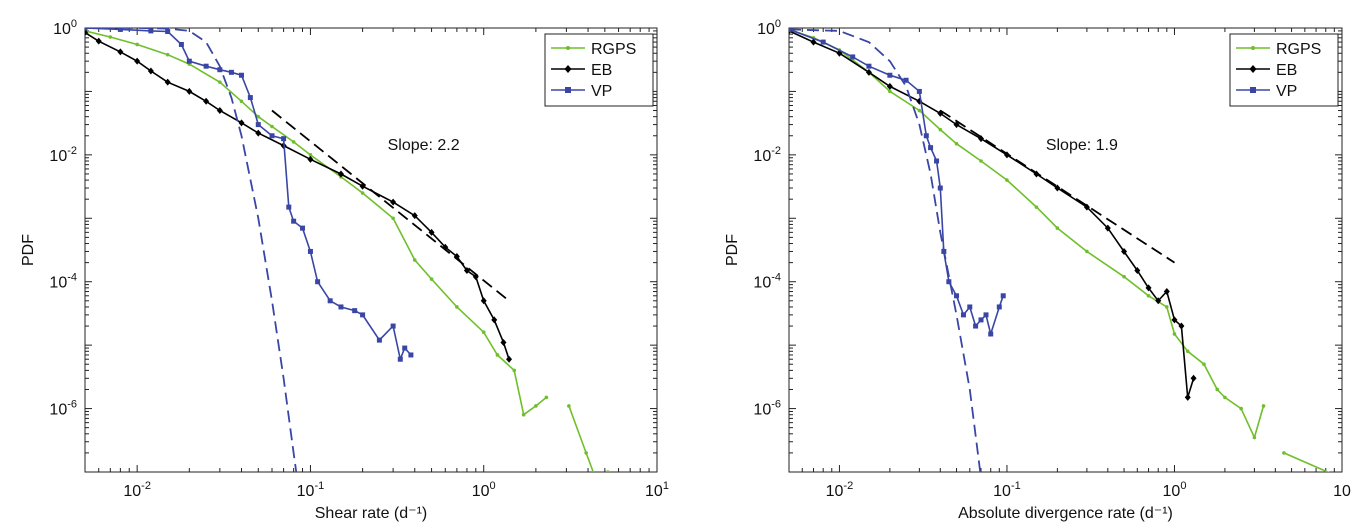 This screenshot has height=530, width=1362. I want to click on slope-annotation: Slope: 1.9, so click(1082, 145).